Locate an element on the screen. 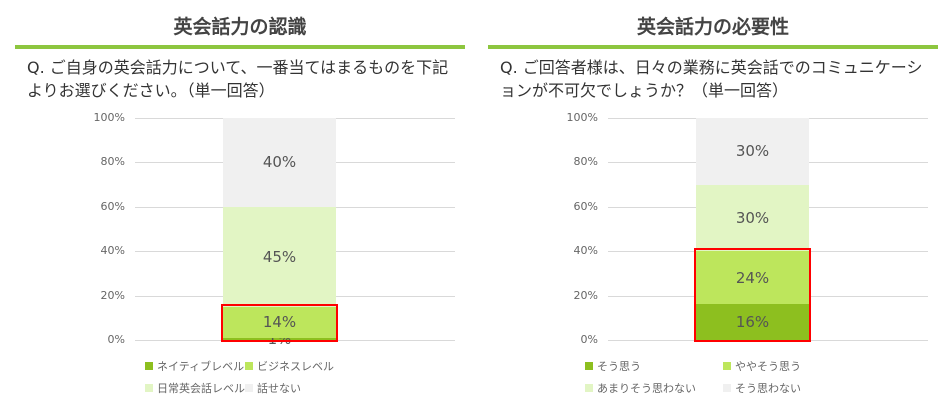 The image size is (940, 401). legend-label: 日常英会話レベル is located at coordinates (201, 388).